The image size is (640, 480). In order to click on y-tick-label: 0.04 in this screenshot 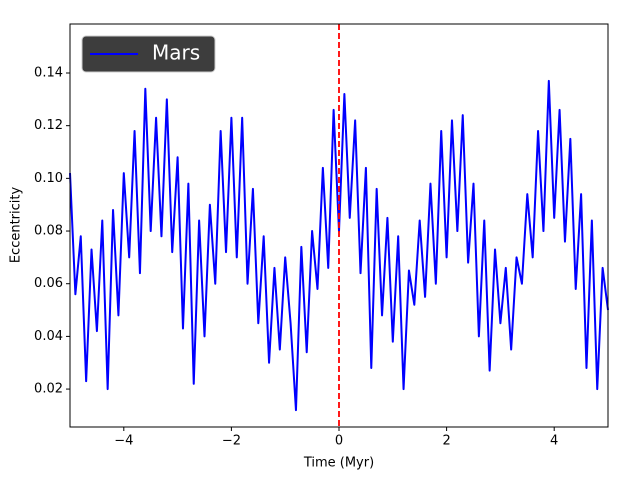, I will do `click(48, 336)`.